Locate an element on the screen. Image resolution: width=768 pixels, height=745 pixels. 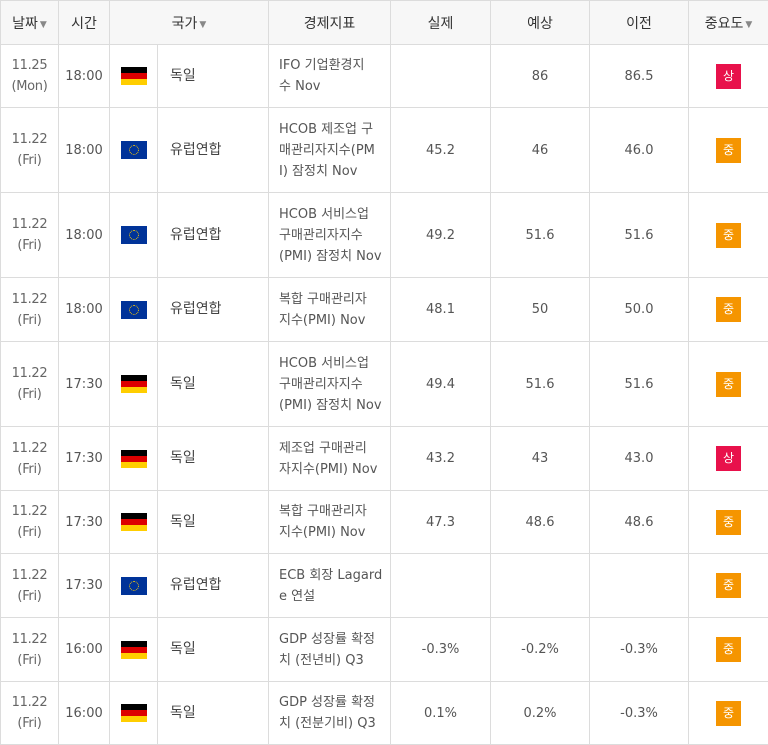
previous-cell: 51.6 is located at coordinates (639, 384).